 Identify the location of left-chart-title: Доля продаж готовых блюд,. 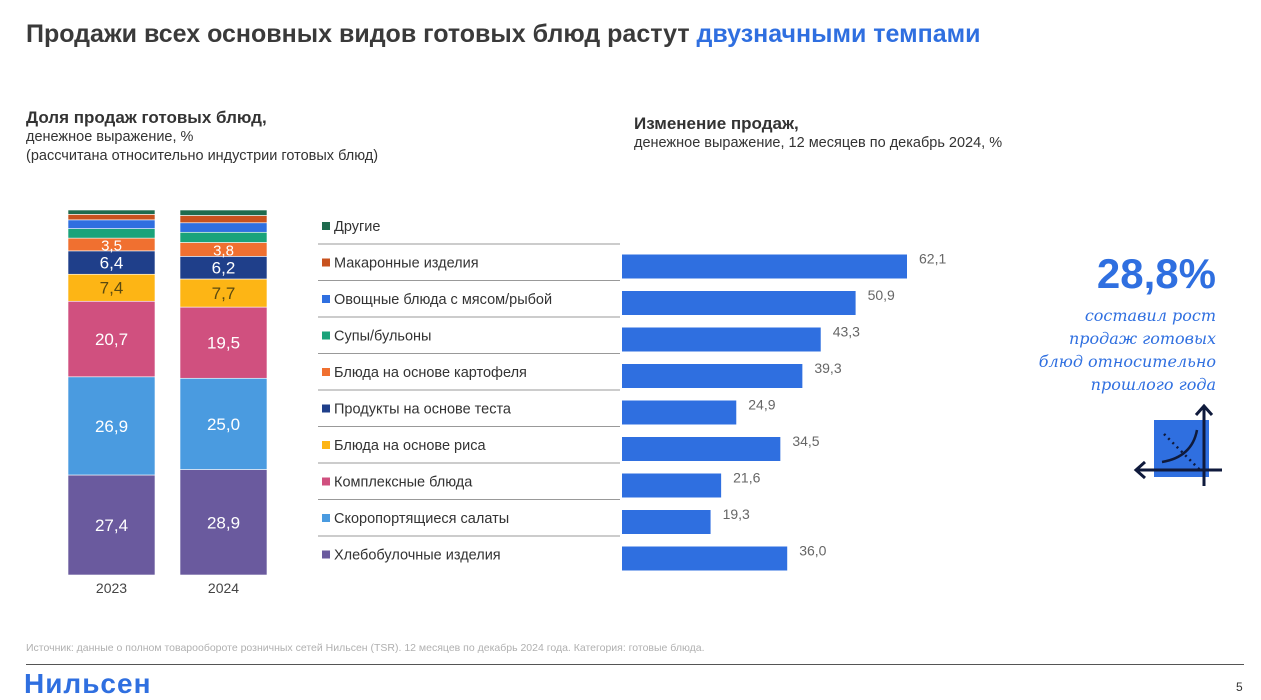
(146, 117).